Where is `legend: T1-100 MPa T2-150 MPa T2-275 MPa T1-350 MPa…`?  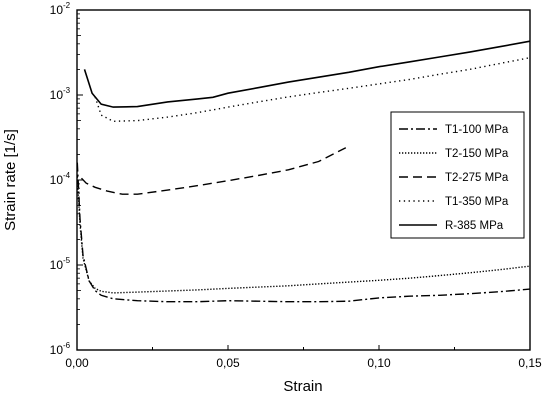
legend: T1-100 MPa T2-150 MPa T2-275 MPa T1-350 MPa… is located at coordinates (457, 175).